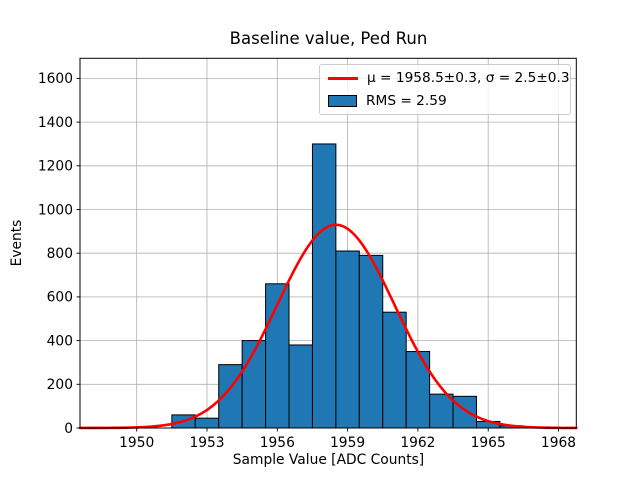  Describe the element at coordinates (206, 443) in the screenshot. I see `x-tick-label: 1953` at that location.